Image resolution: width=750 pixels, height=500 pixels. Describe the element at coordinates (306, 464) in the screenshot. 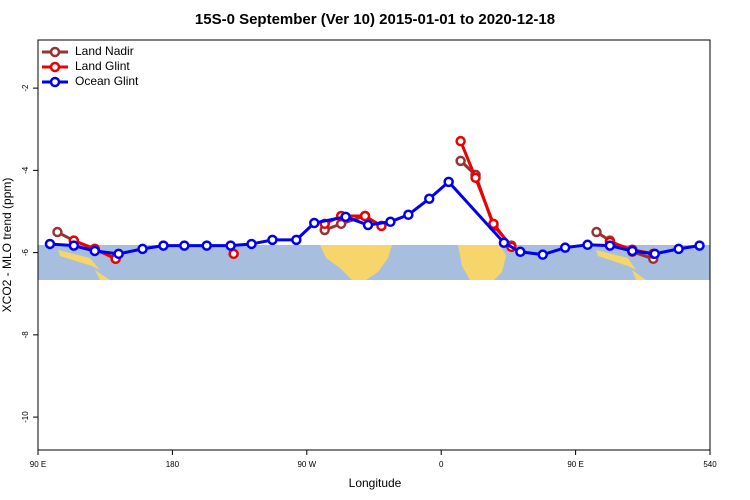

I see `x-tick-label: 90 W` at that location.